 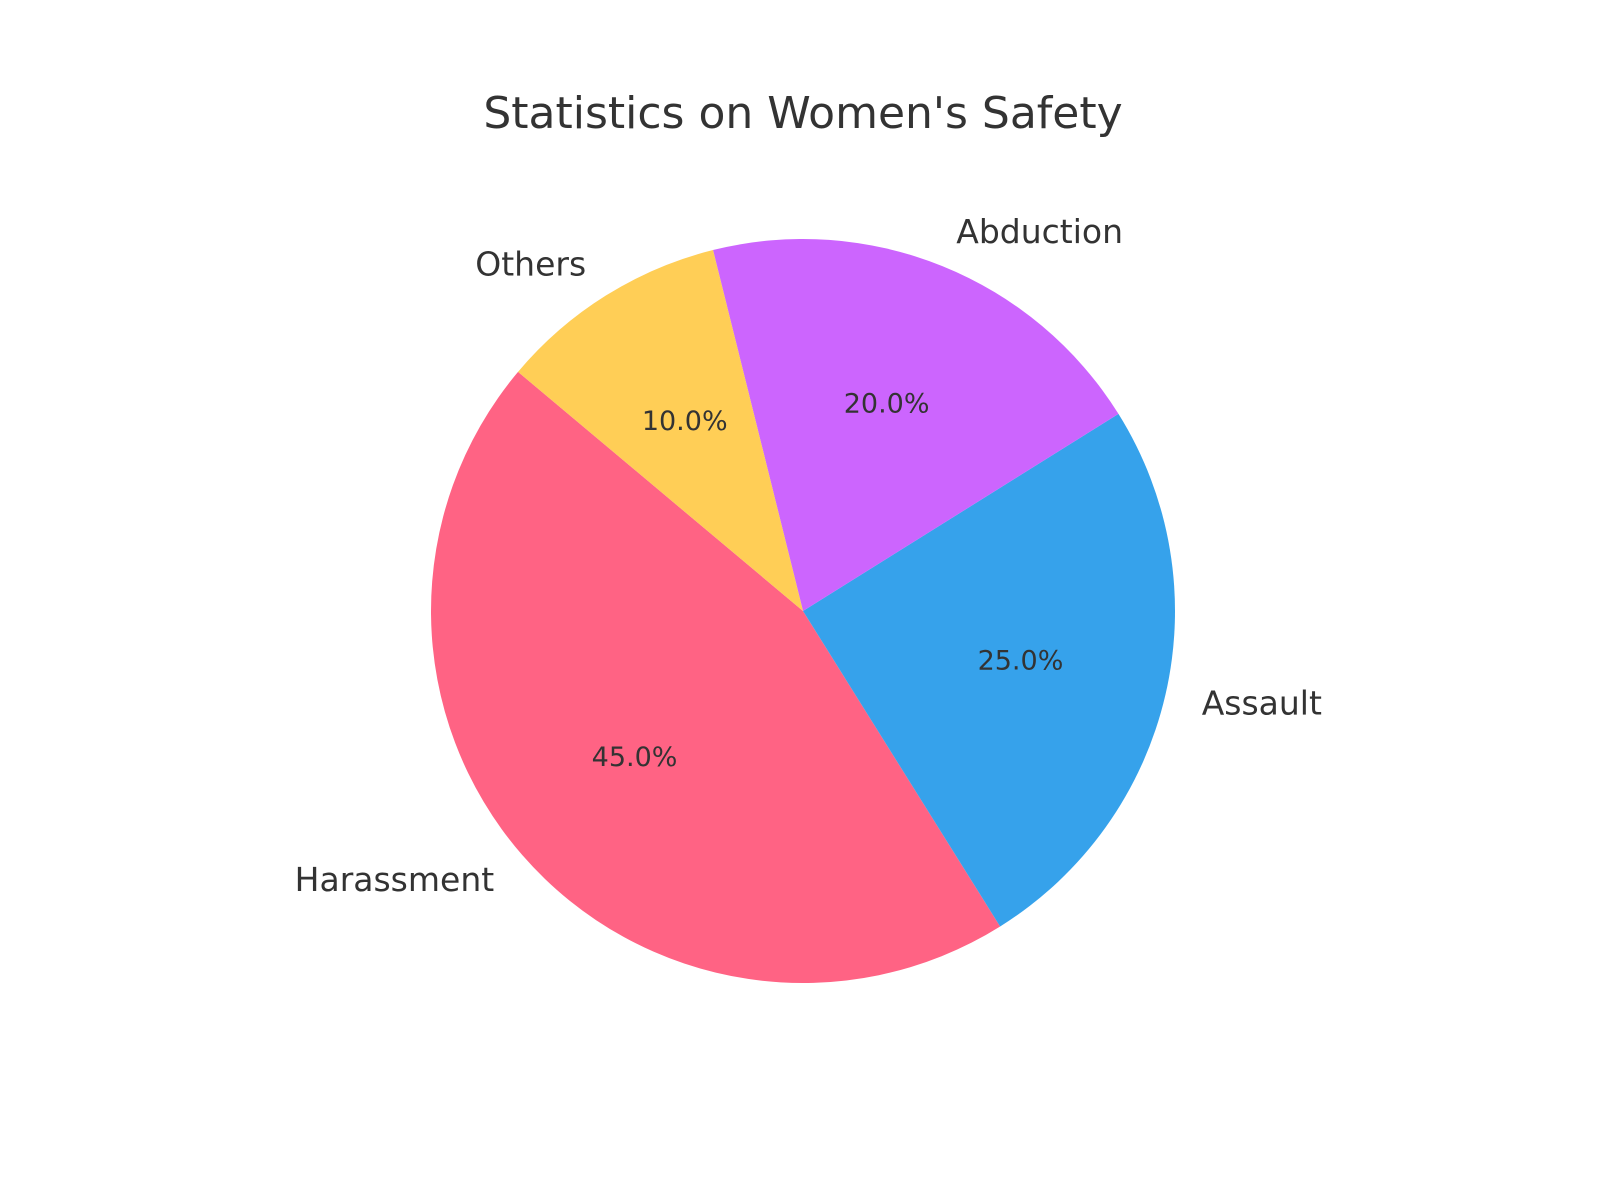 I want to click on pie-slice-abduction, so click(x=916, y=425).